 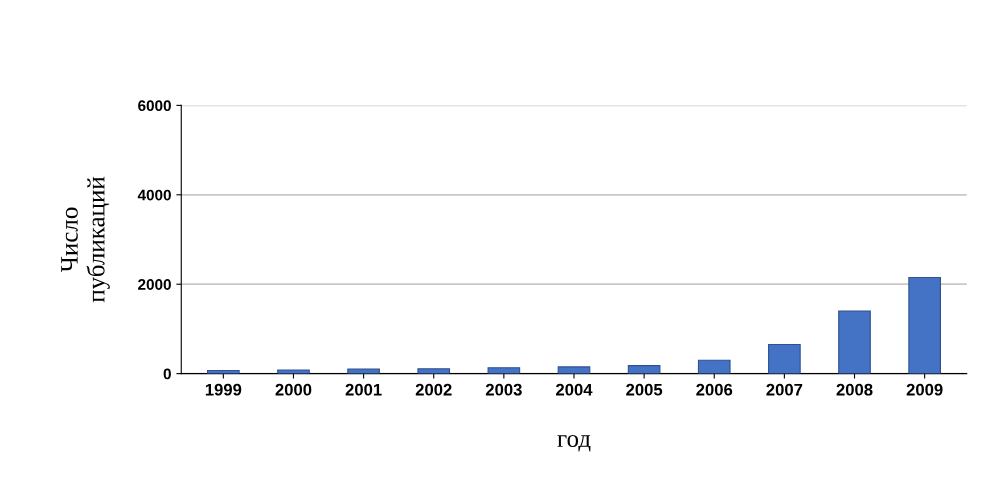 What do you see at coordinates (154, 284) in the screenshot?
I see `y-tick-label: 2000` at bounding box center [154, 284].